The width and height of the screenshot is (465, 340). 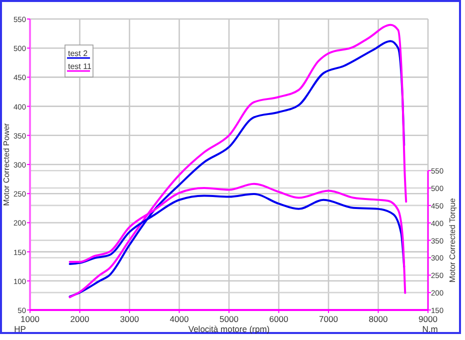 What do you see at coordinates (378, 319) in the screenshot?
I see `x-tick-label: 8000` at bounding box center [378, 319].